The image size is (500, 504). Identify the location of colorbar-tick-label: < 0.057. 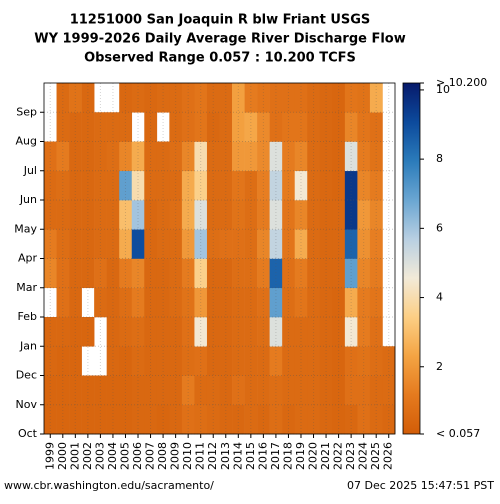
(458, 433).